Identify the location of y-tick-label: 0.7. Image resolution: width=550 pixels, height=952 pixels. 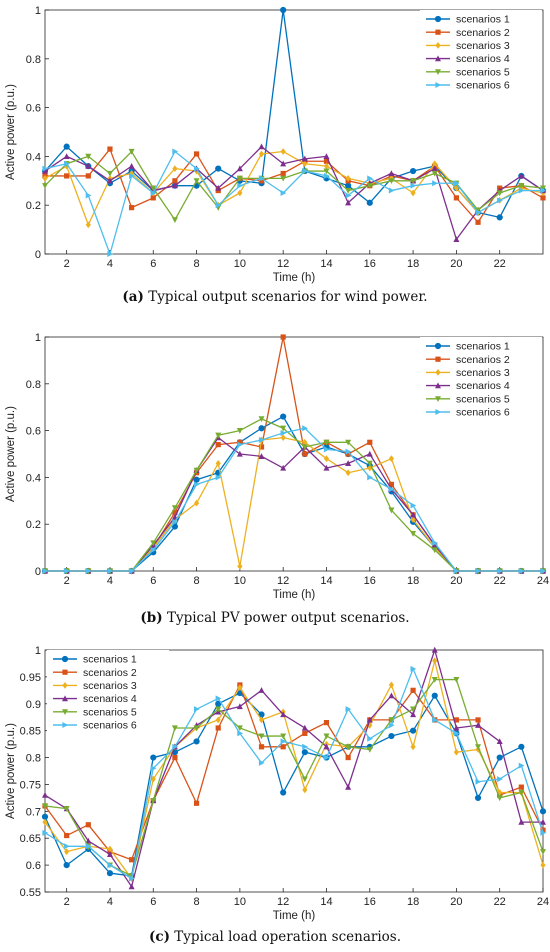
(33, 812).